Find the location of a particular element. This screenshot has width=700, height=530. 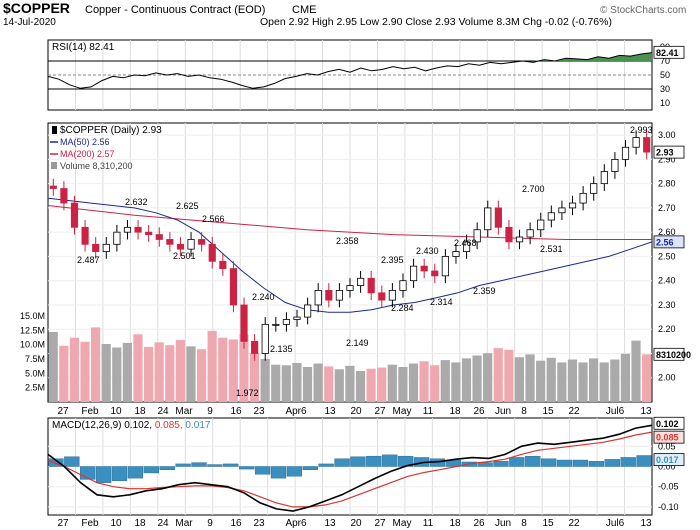

macd-tick-label: 0.05 is located at coordinates (667, 446).